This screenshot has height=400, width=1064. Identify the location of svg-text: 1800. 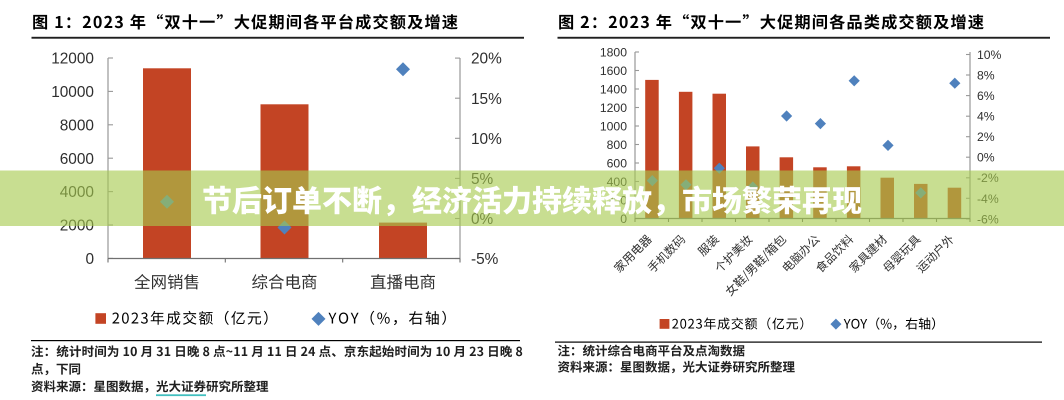
(613, 52).